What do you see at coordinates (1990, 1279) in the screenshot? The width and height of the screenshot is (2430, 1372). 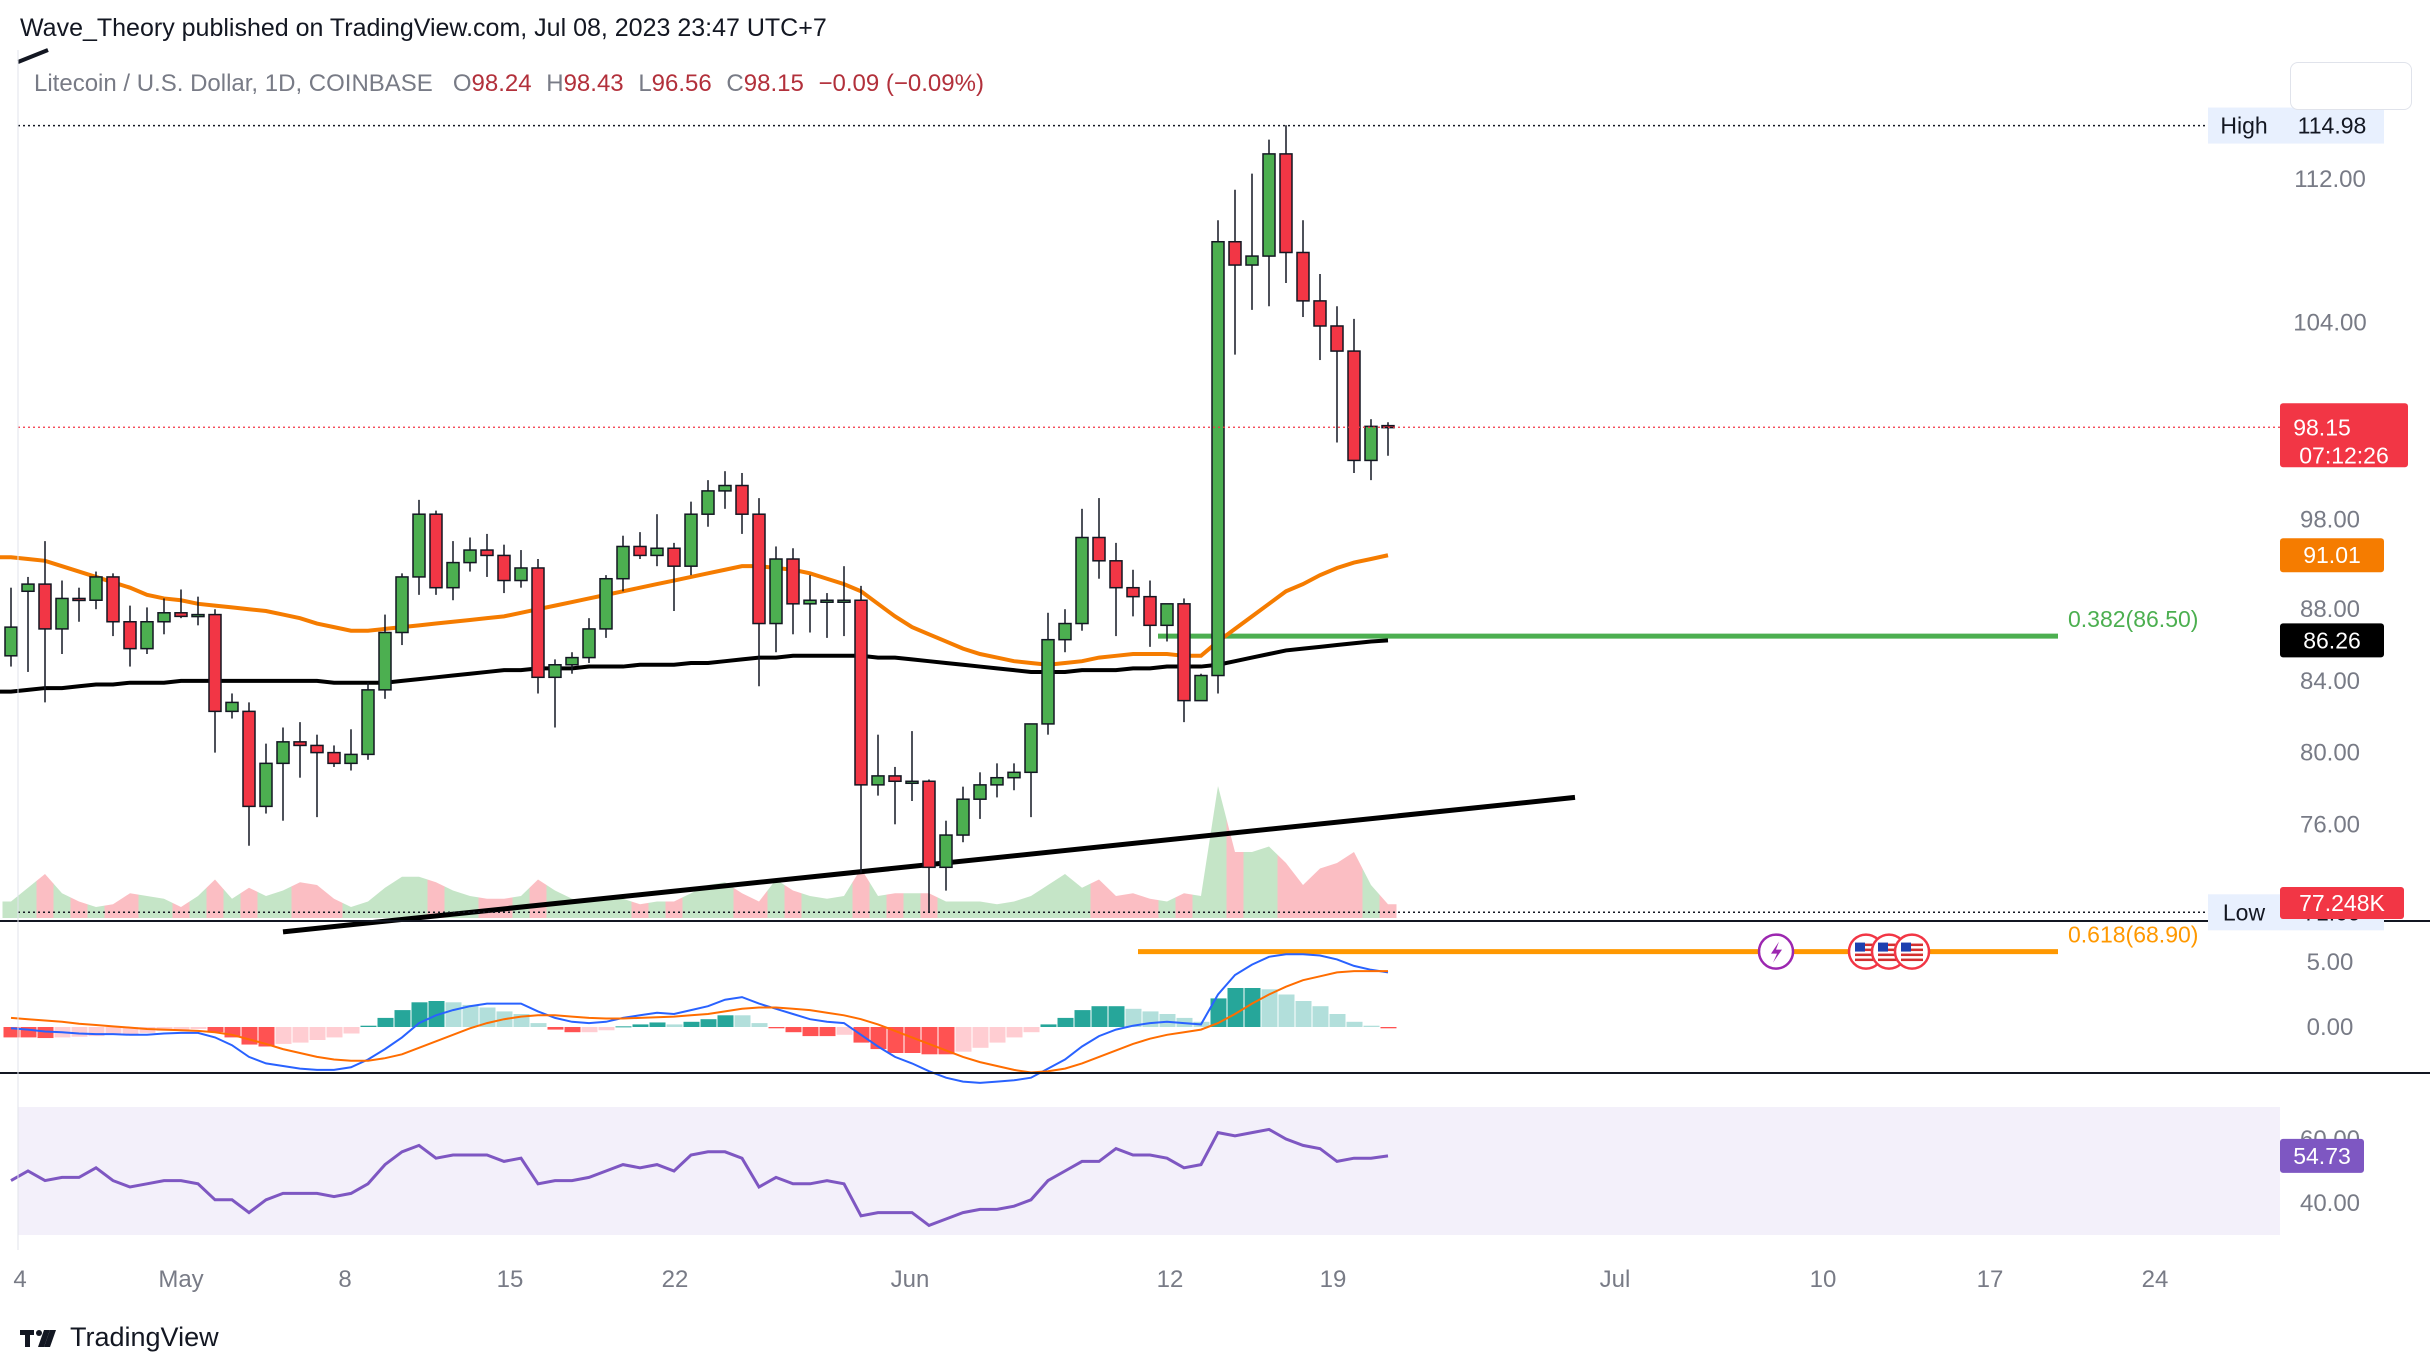 I see `time-axis-tick: 17` at bounding box center [1990, 1279].